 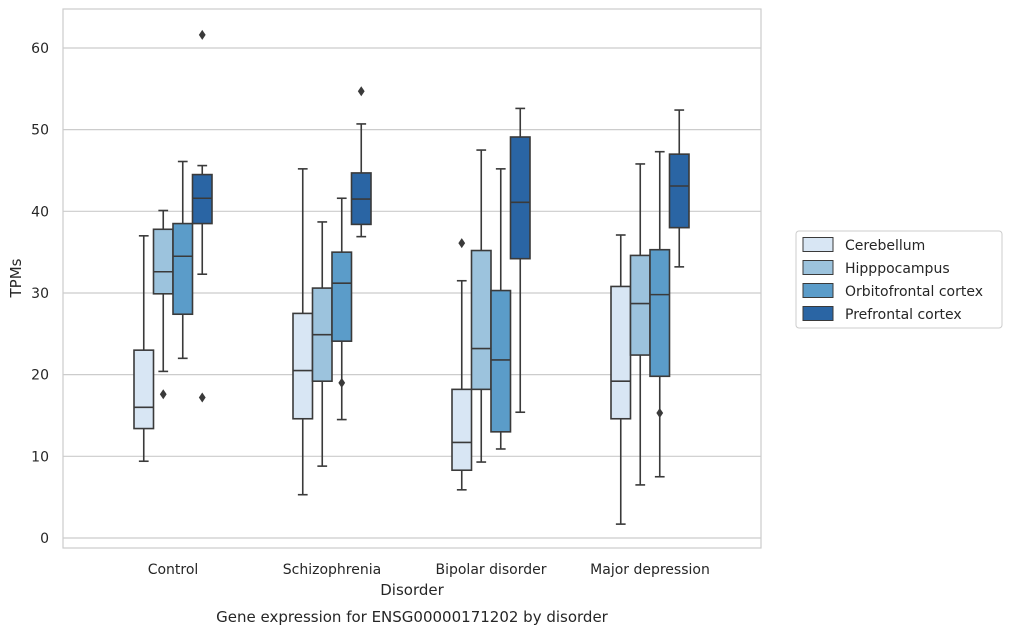 I want to click on legend-label: Orbitofrontal cortex, so click(x=914, y=292).